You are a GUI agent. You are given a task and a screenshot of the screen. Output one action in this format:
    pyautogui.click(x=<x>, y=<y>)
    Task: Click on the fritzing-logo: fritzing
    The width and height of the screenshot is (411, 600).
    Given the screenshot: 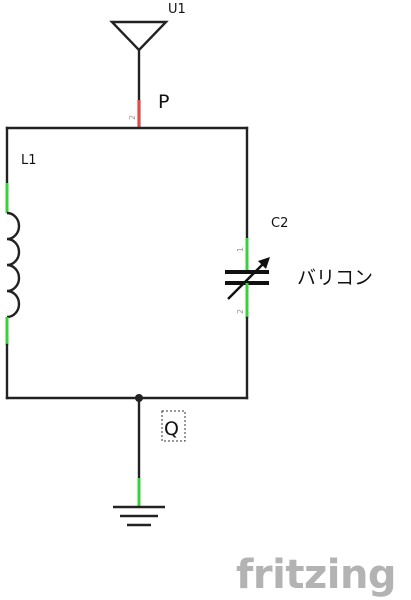 What is the action you would take?
    pyautogui.click(x=316, y=575)
    